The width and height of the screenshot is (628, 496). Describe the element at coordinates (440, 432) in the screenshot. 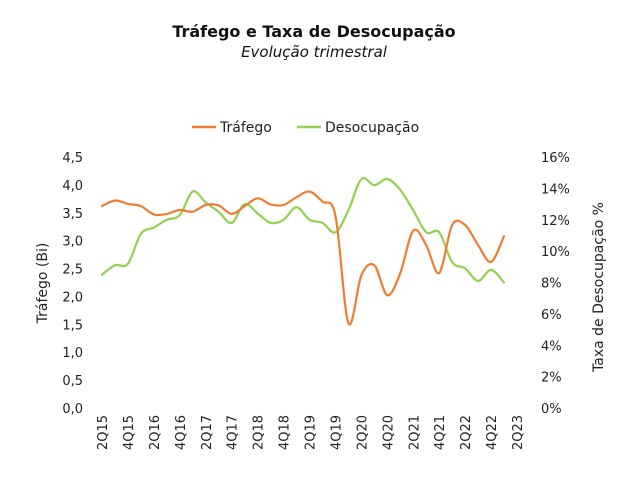

I see `x-tick-label: 4Q21` at that location.